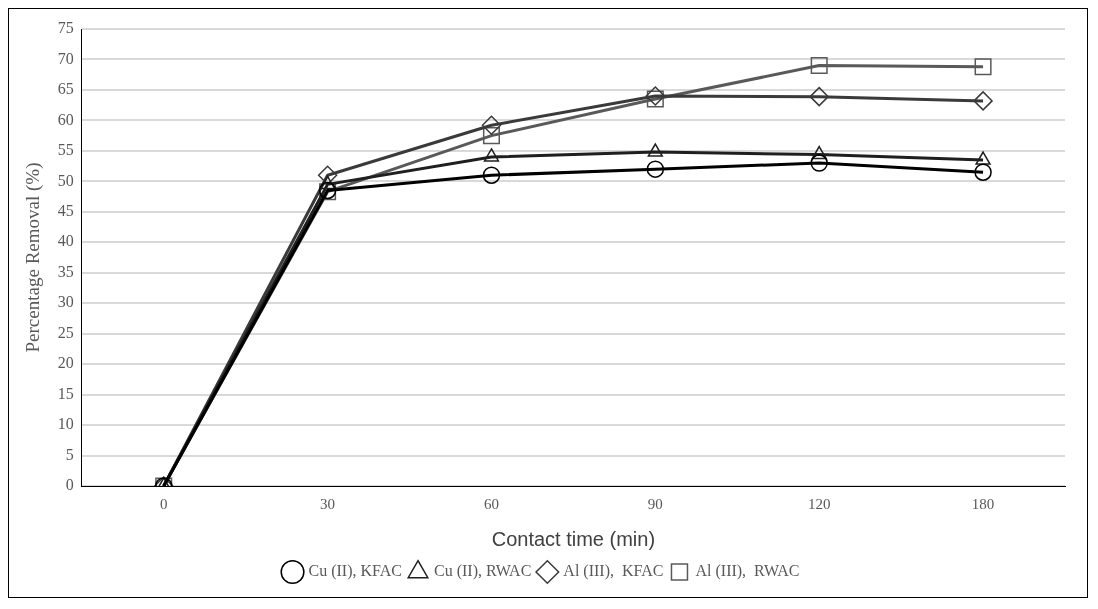  I want to click on y-tick-label: 40, so click(65, 241).